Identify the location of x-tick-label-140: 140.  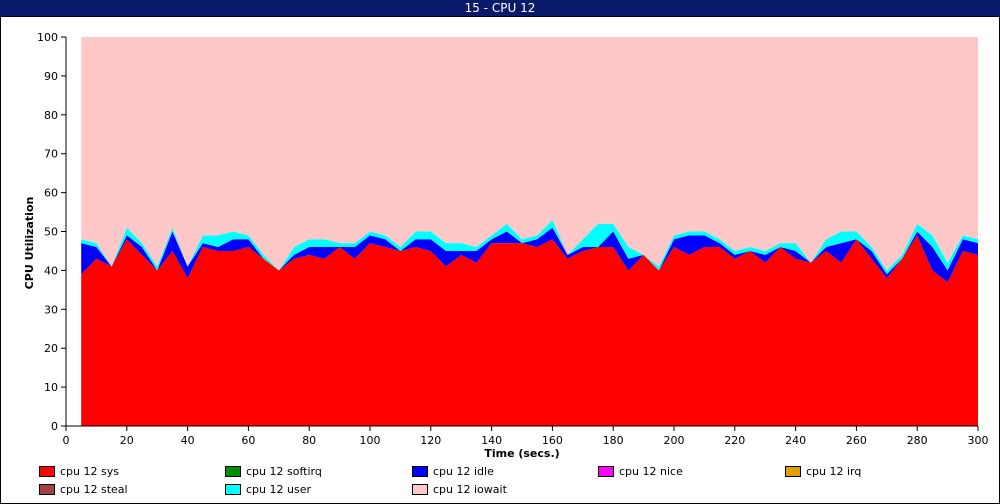
(491, 440).